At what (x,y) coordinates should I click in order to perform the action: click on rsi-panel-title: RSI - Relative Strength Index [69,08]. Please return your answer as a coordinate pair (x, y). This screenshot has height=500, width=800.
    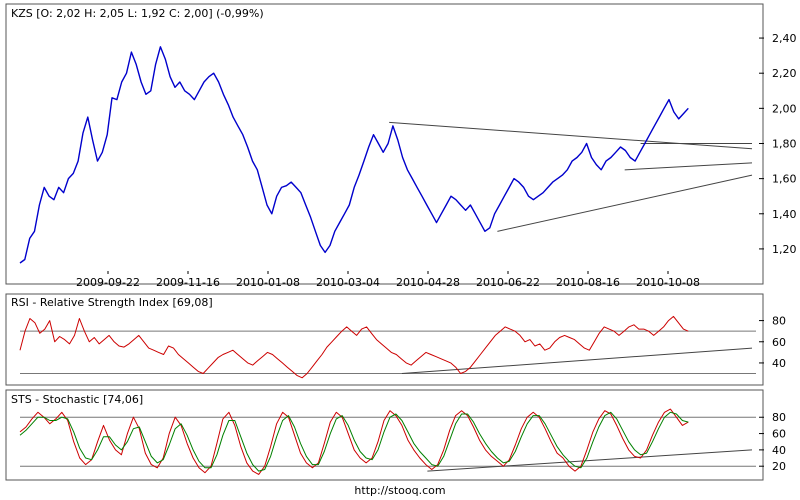
    Looking at the image, I should click on (112, 302).